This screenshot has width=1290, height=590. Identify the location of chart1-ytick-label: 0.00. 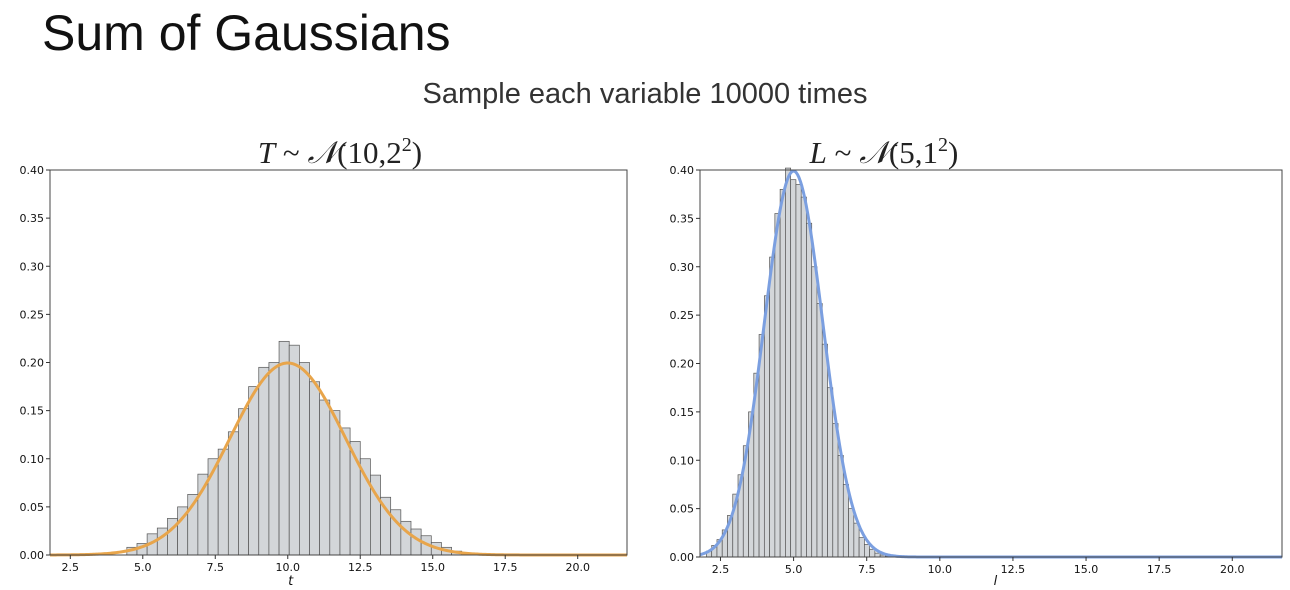
(32, 555).